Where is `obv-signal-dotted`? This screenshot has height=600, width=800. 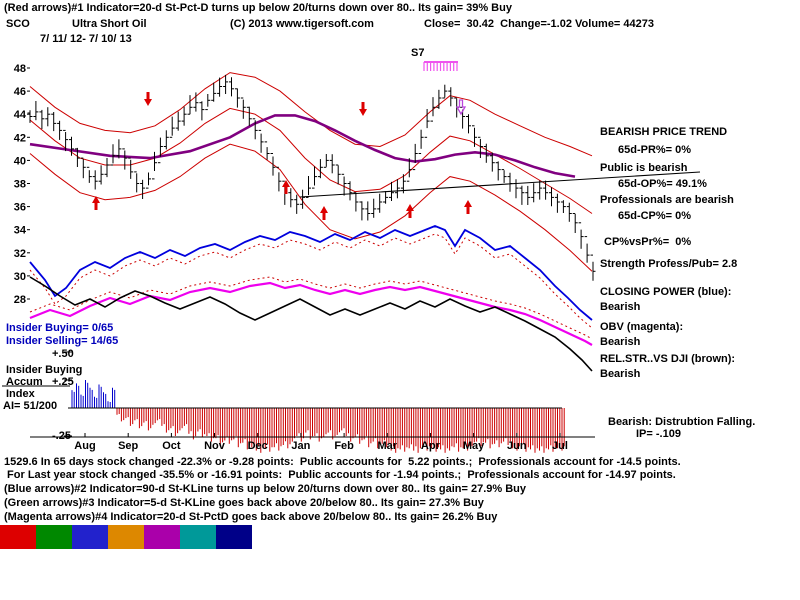 obv-signal-dotted is located at coordinates (311, 308).